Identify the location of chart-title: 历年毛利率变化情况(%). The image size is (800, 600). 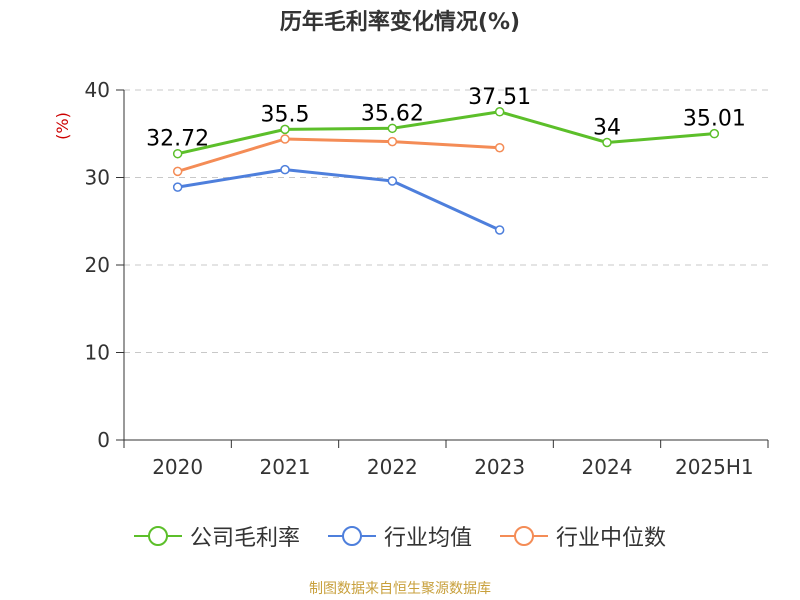
(400, 22).